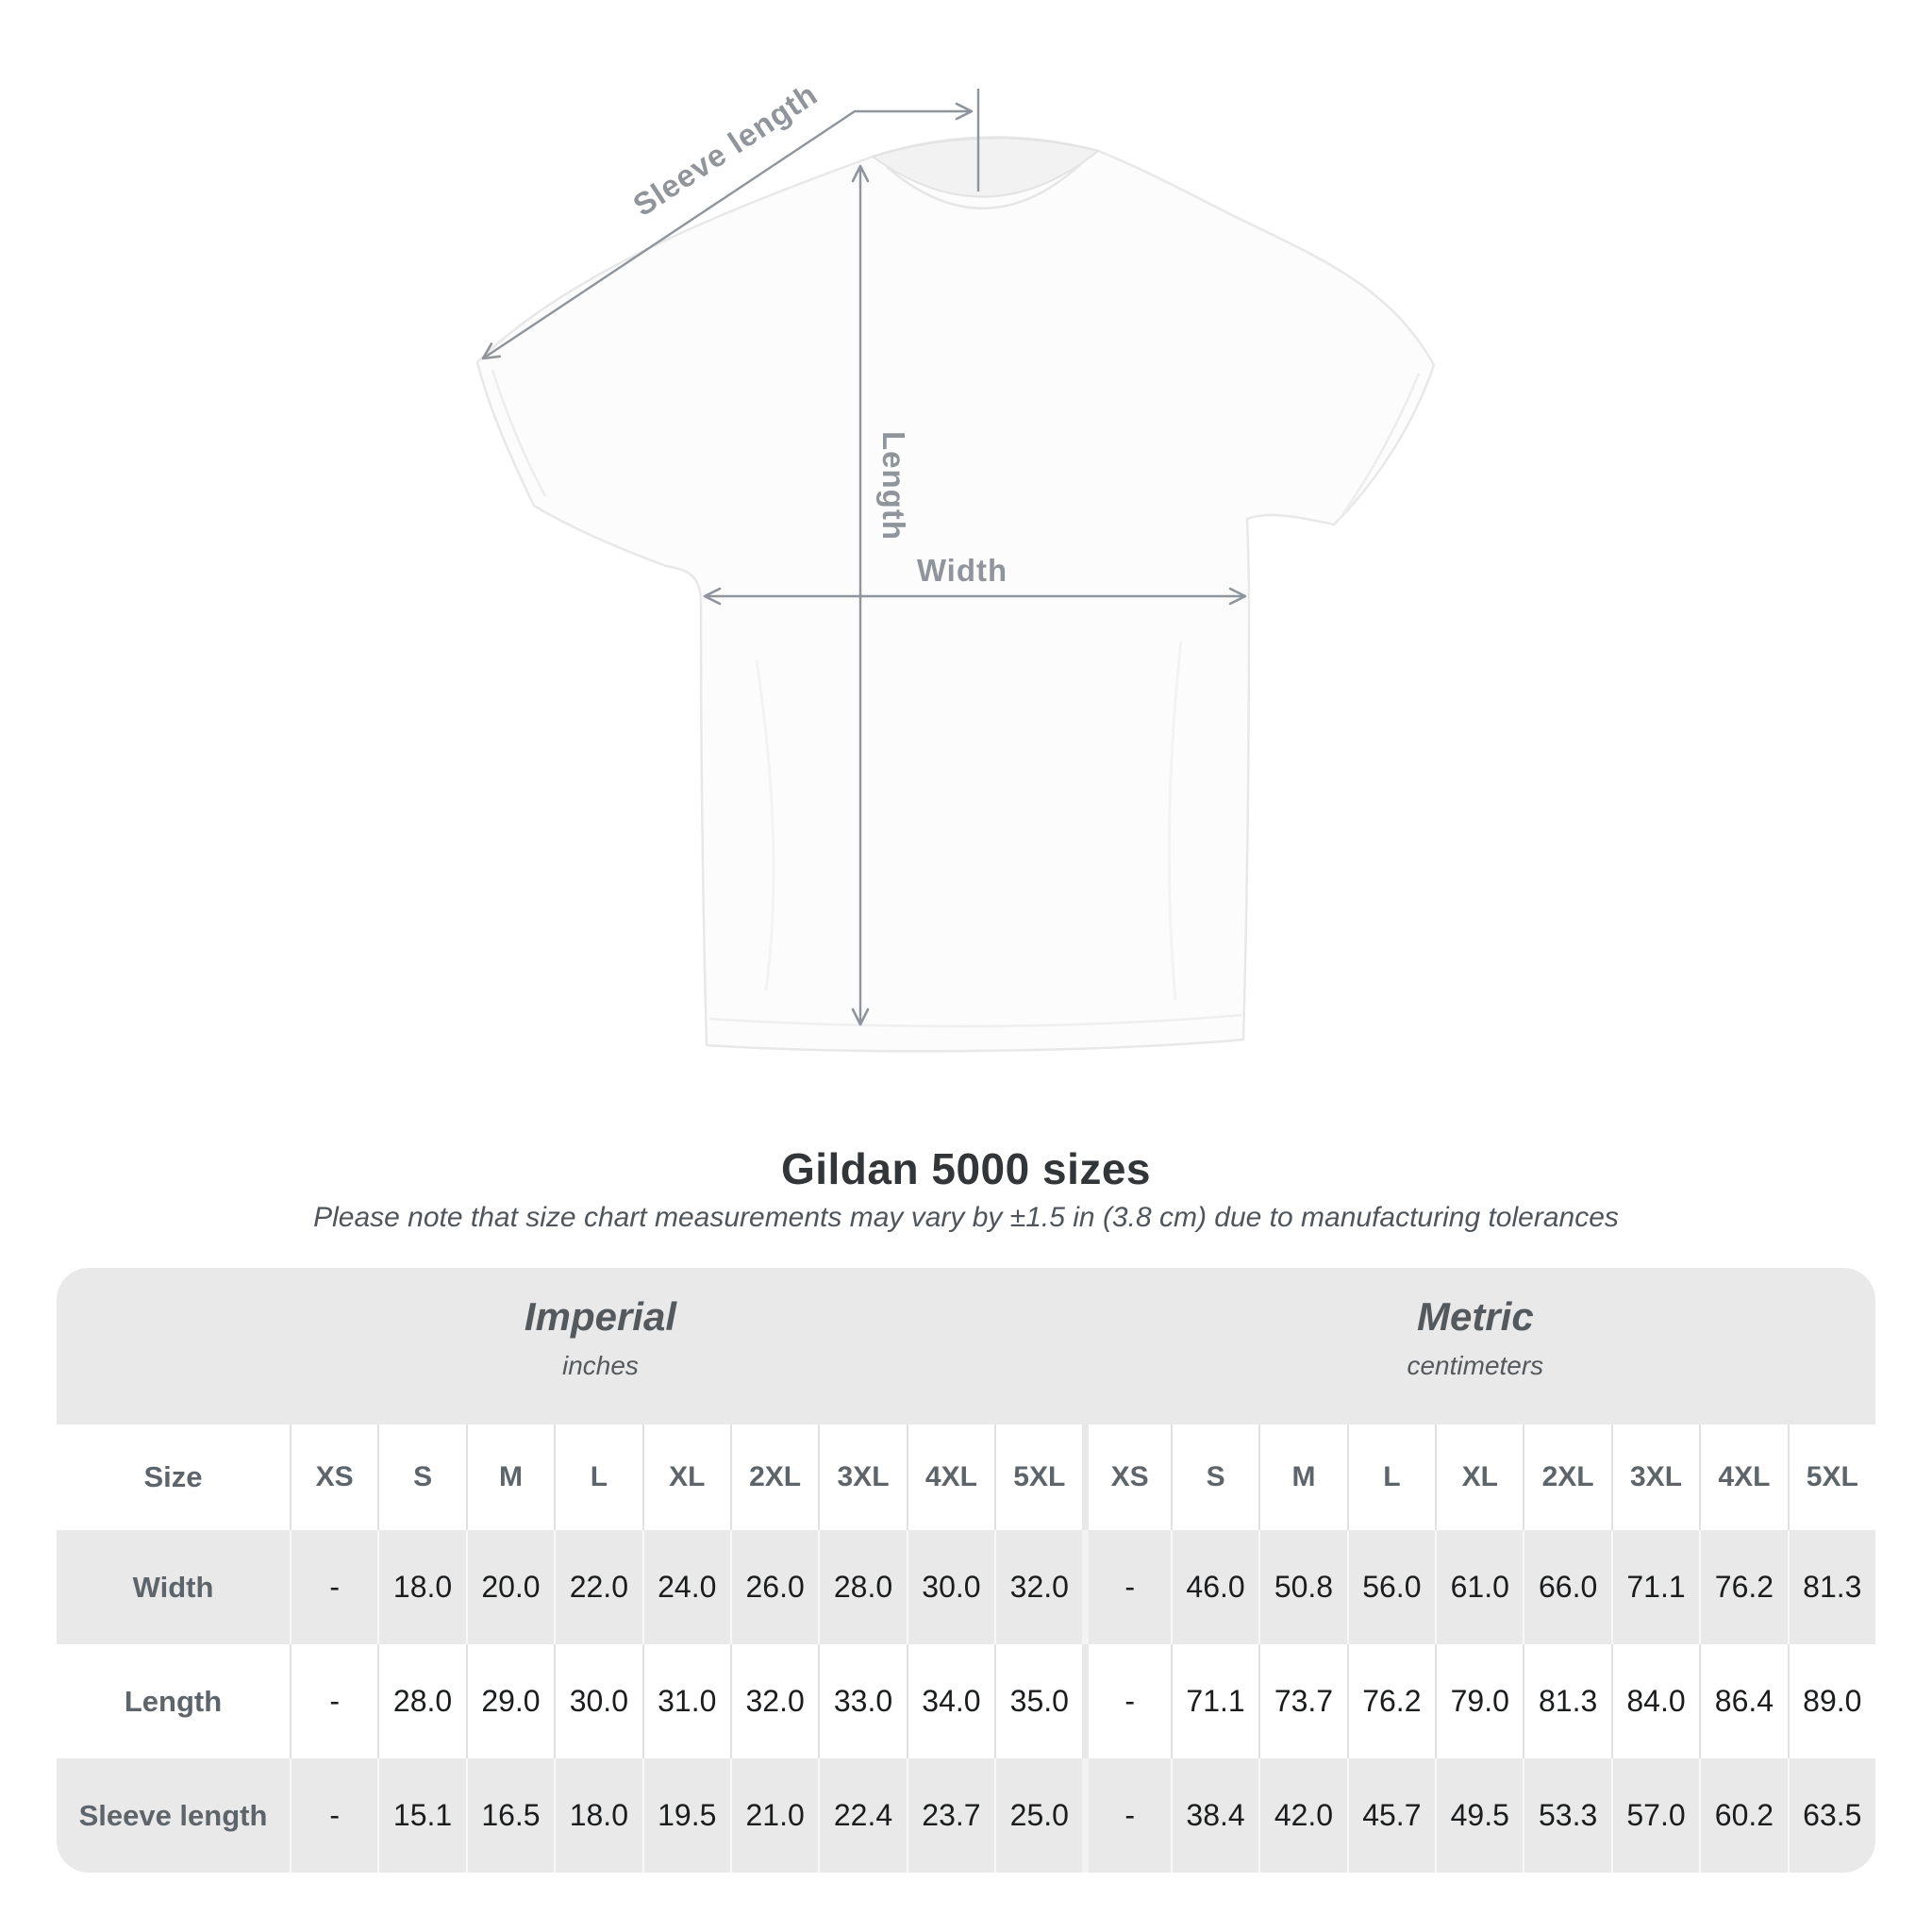 Image resolution: width=1932 pixels, height=1932 pixels. I want to click on cell-length-metric-l: 76.2, so click(1390, 1701).